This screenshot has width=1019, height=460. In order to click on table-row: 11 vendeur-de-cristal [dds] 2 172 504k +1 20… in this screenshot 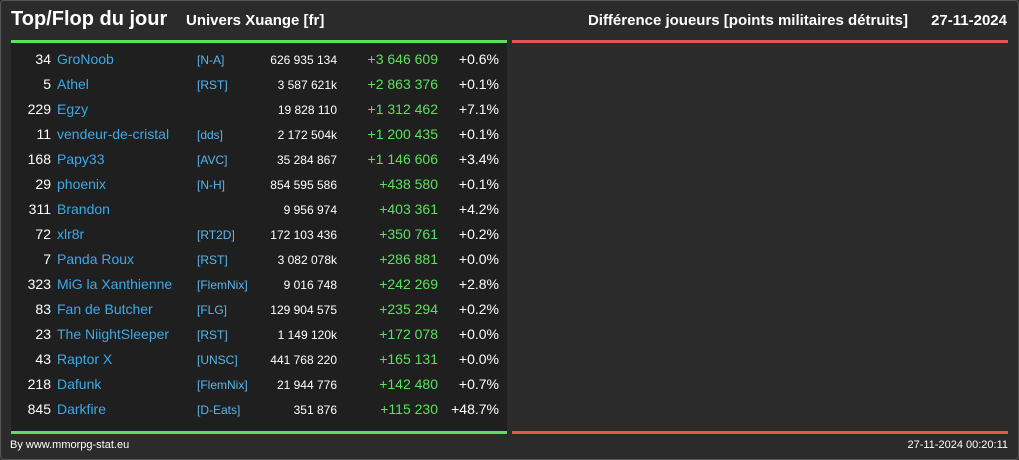, I will do `click(259, 134)`.